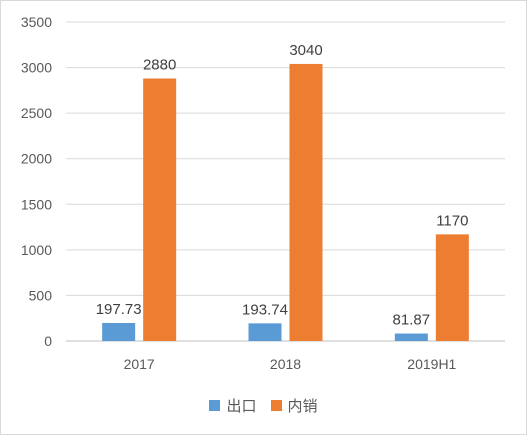 The image size is (527, 435). Describe the element at coordinates (36, 68) in the screenshot. I see `y-tick-label-3000: 3000` at that location.